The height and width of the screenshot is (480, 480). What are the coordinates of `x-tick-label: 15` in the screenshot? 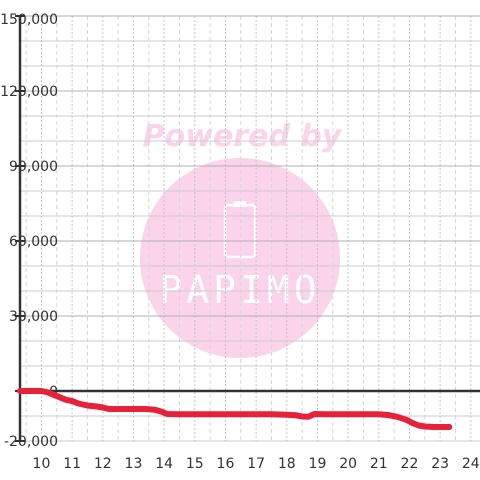 It's located at (195, 464).